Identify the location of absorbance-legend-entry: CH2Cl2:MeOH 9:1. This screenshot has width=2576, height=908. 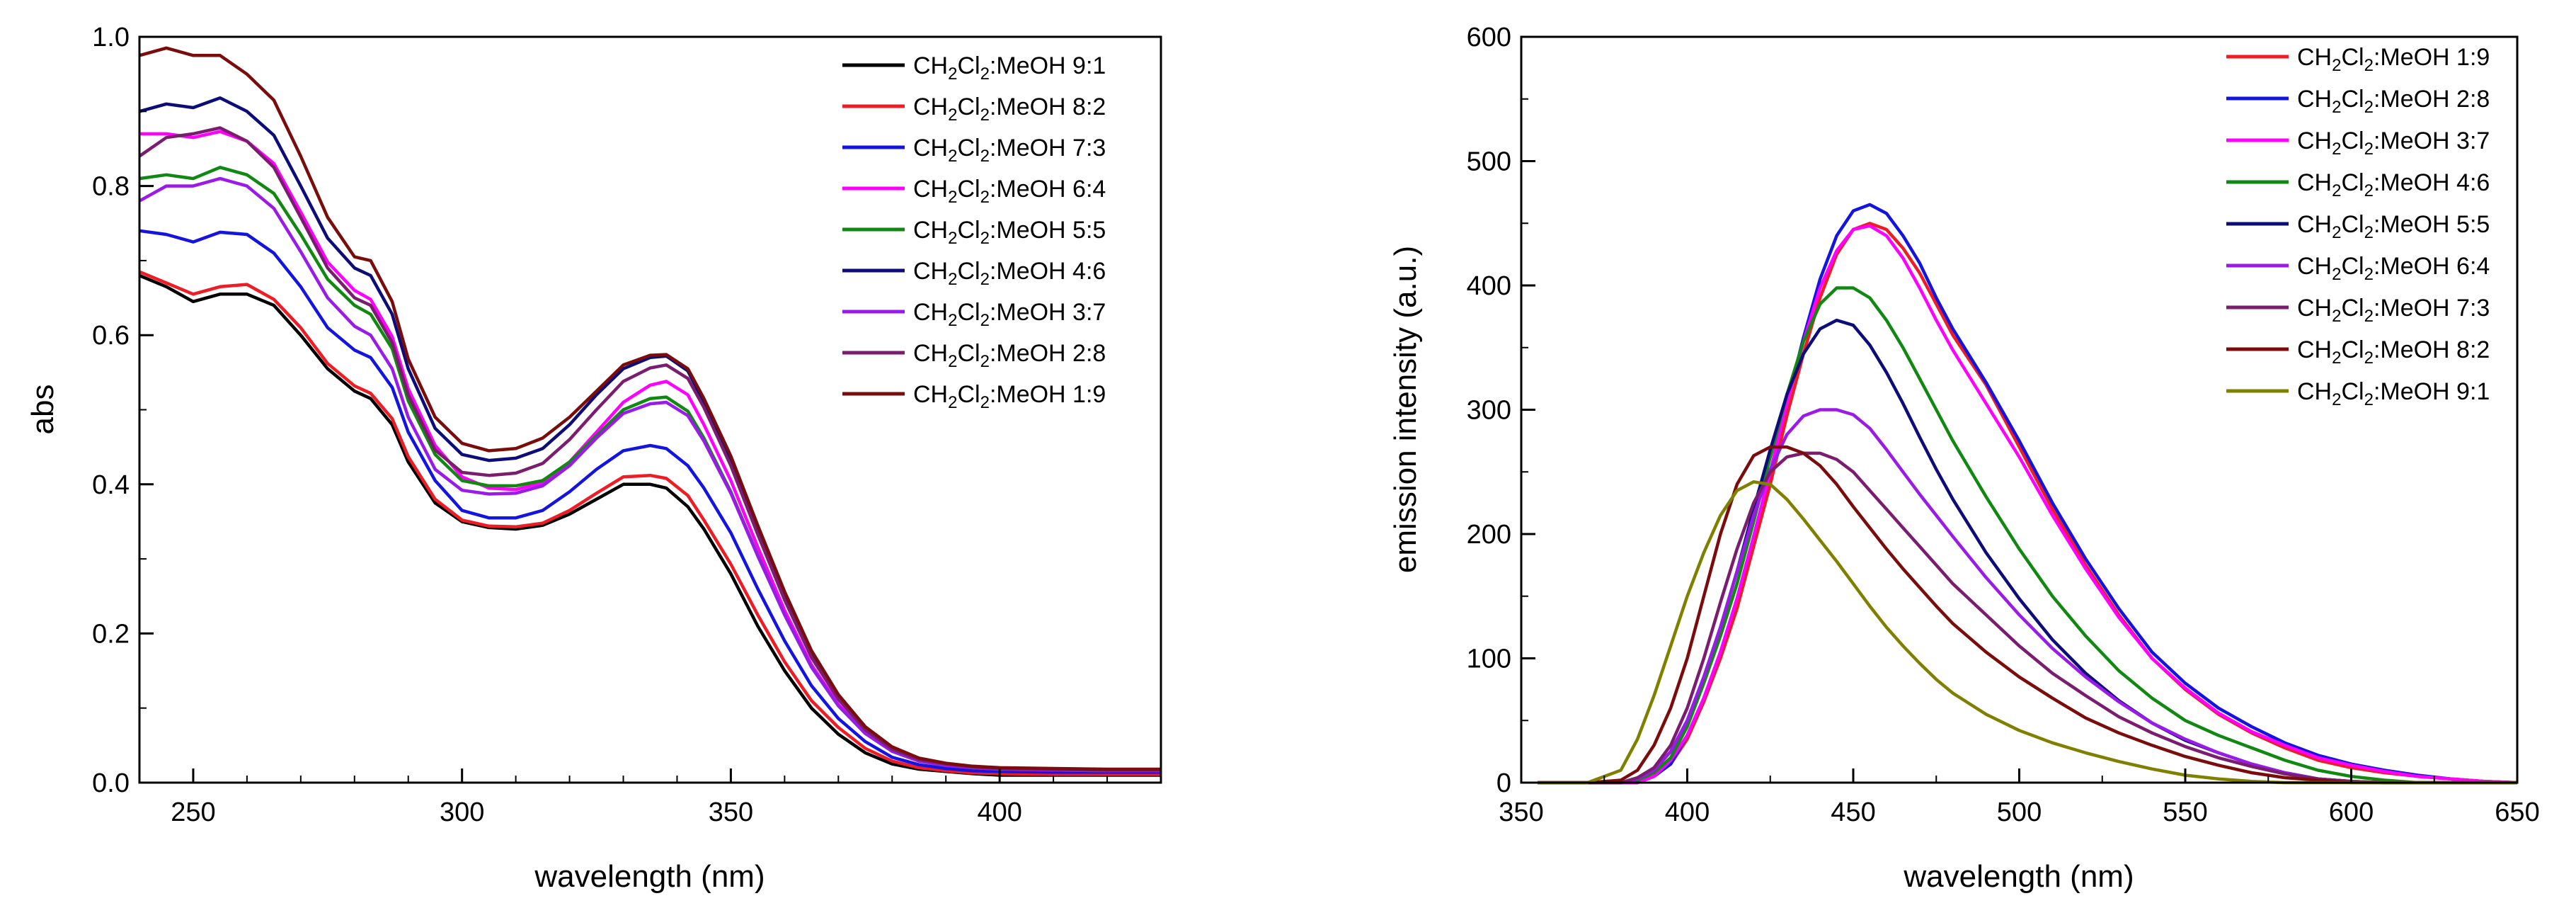
(974, 68).